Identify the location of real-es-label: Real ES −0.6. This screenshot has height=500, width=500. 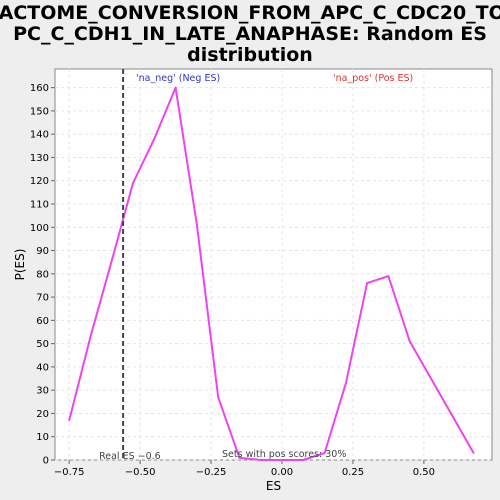
(130, 456).